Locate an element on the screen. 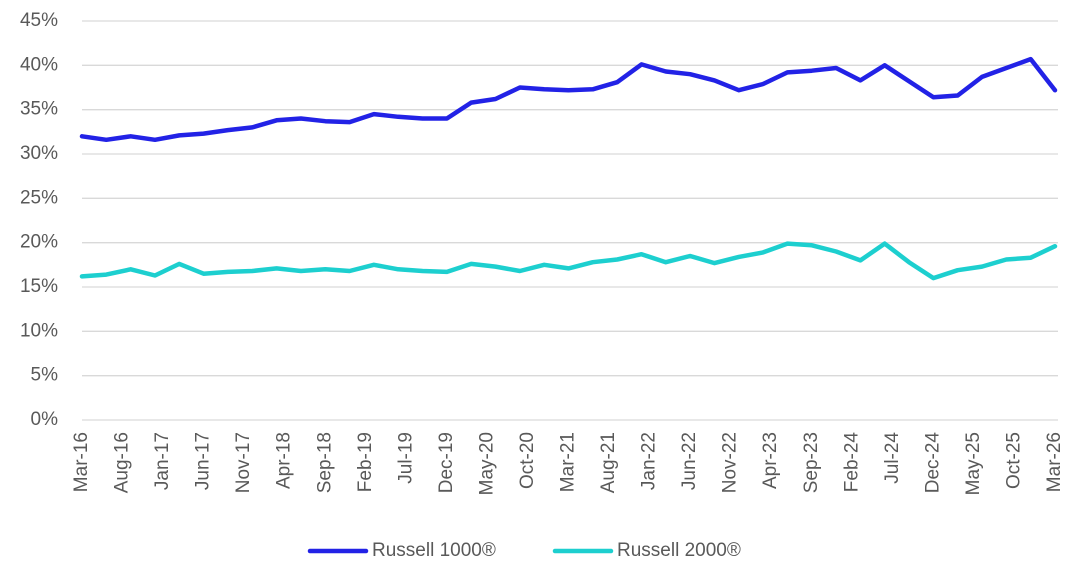  x-tick-label: Nov-17 is located at coordinates (243, 462).